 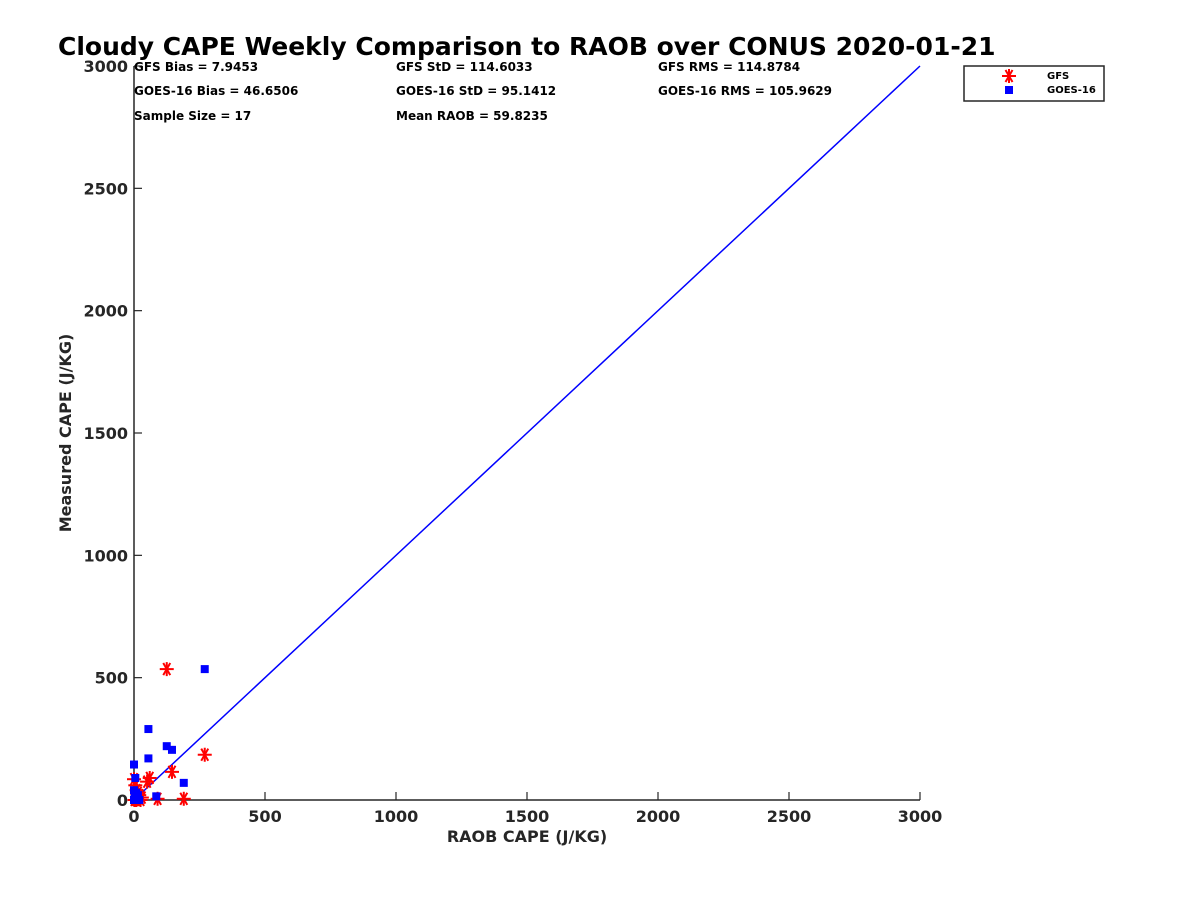 I want to click on x-tick-label: 2000, so click(x=658, y=816).